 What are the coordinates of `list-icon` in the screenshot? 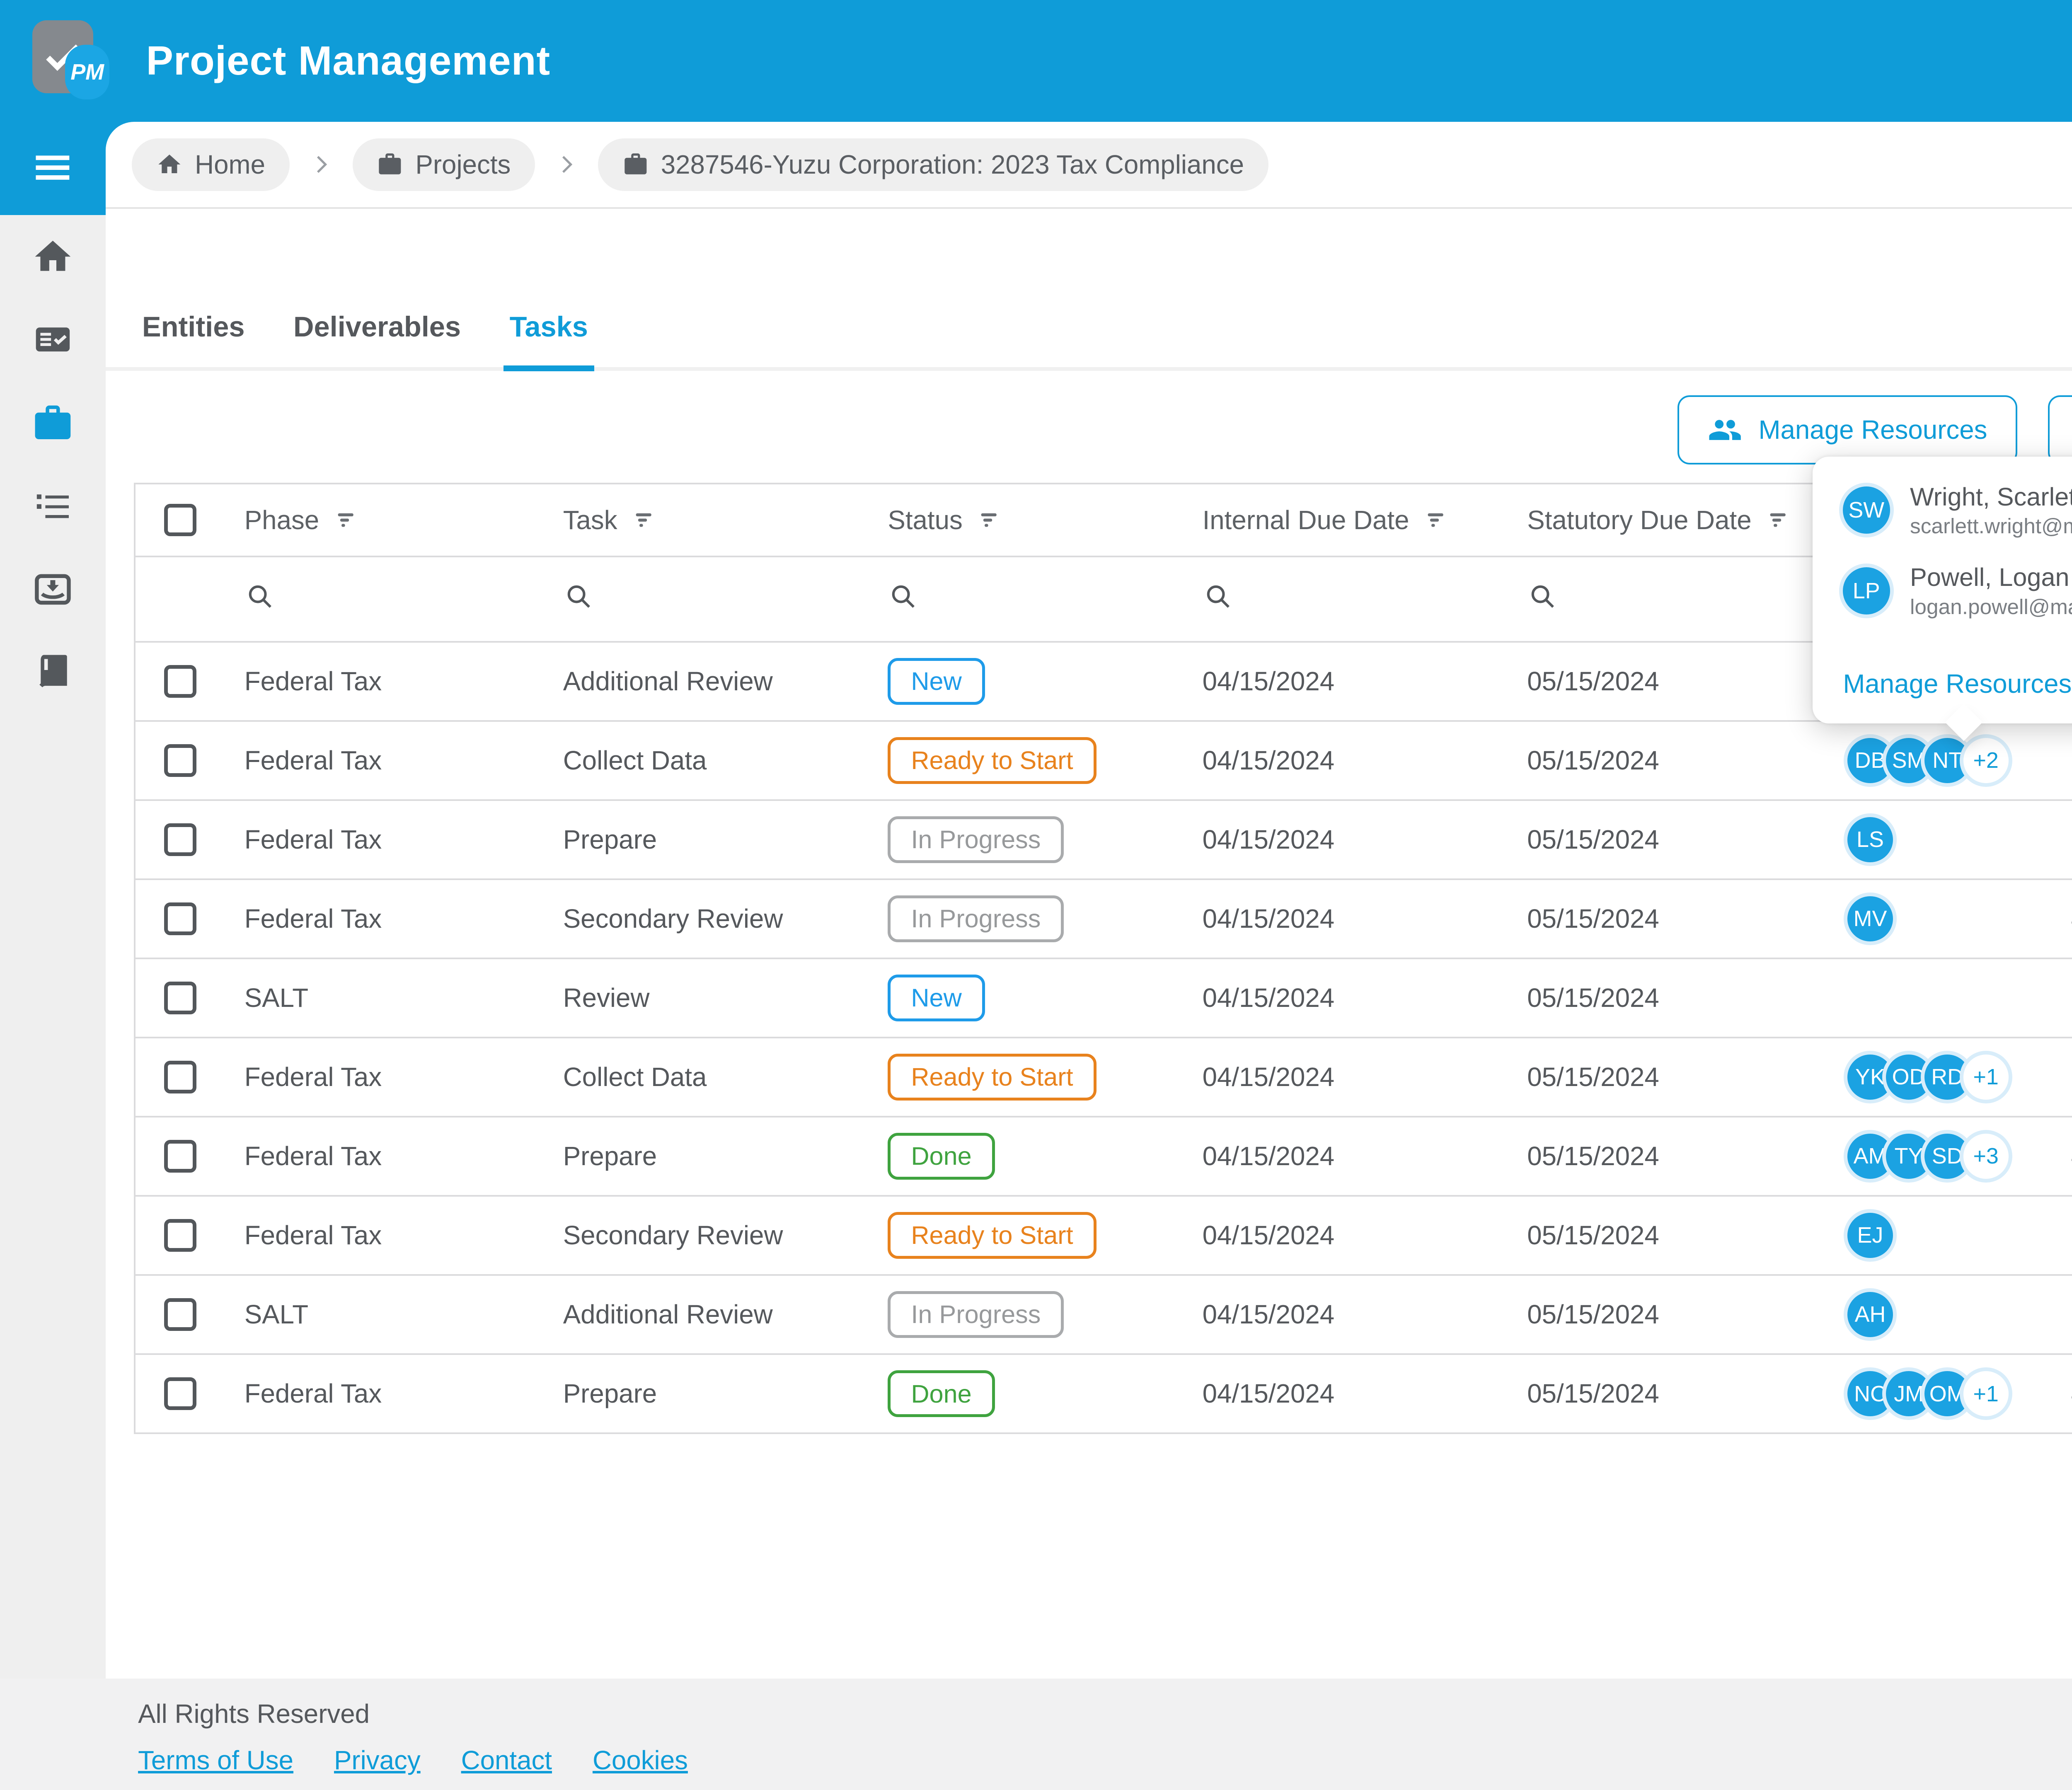 It's located at (52, 507).